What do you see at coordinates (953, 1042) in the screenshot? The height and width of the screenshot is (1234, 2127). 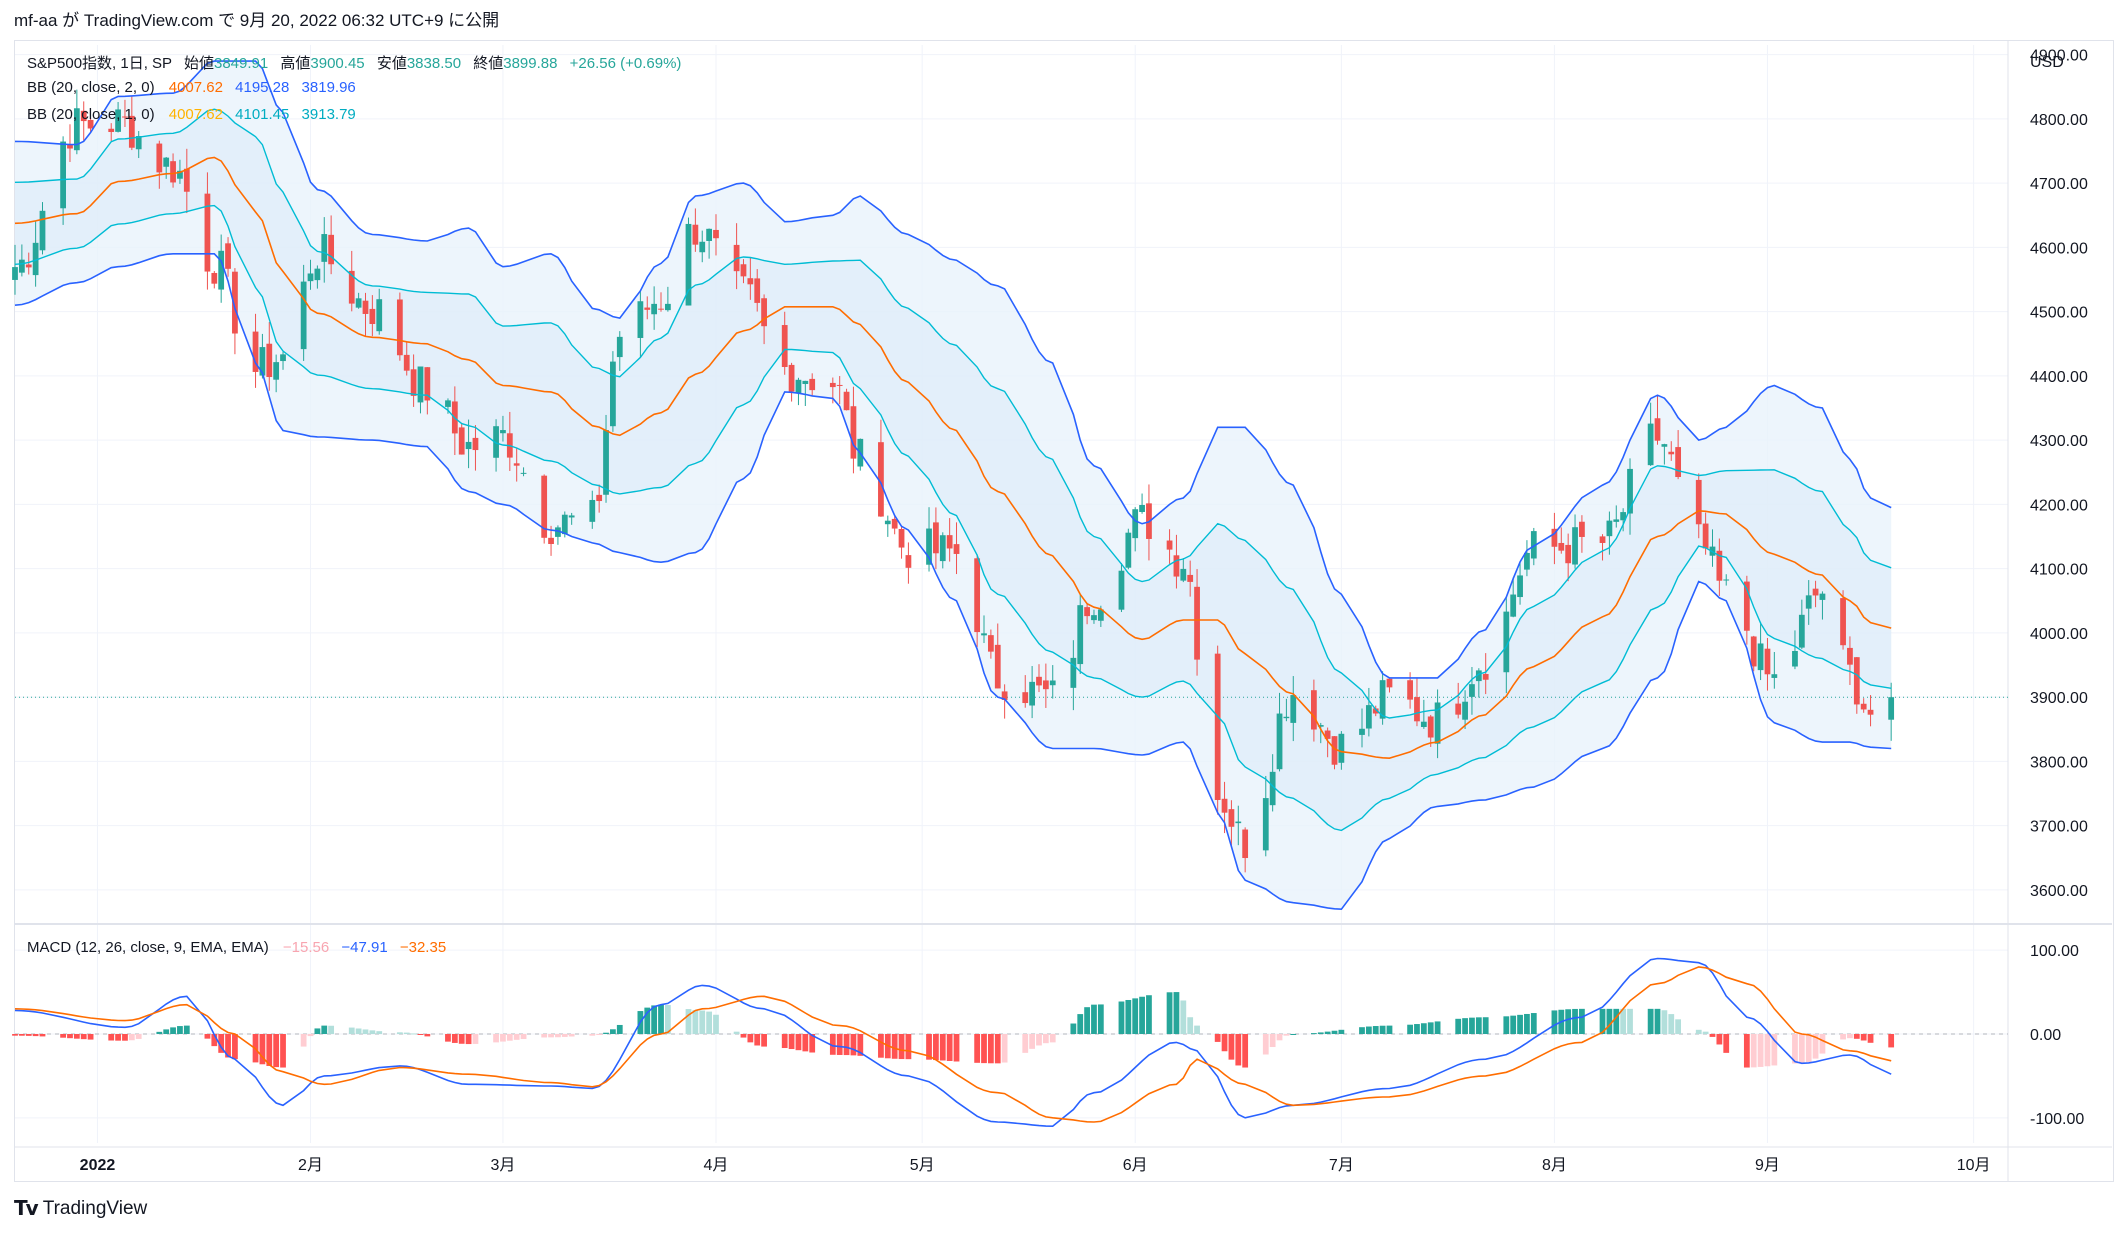 I see `macd-line` at bounding box center [953, 1042].